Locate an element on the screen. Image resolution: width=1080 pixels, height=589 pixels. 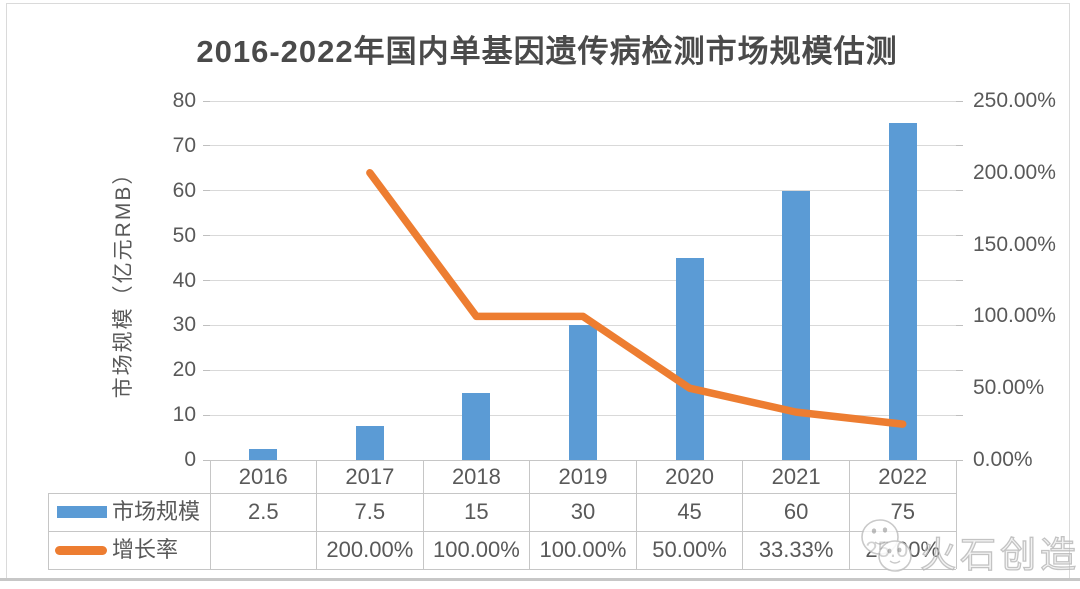
table-year-label: 2019 is located at coordinates (583, 476).